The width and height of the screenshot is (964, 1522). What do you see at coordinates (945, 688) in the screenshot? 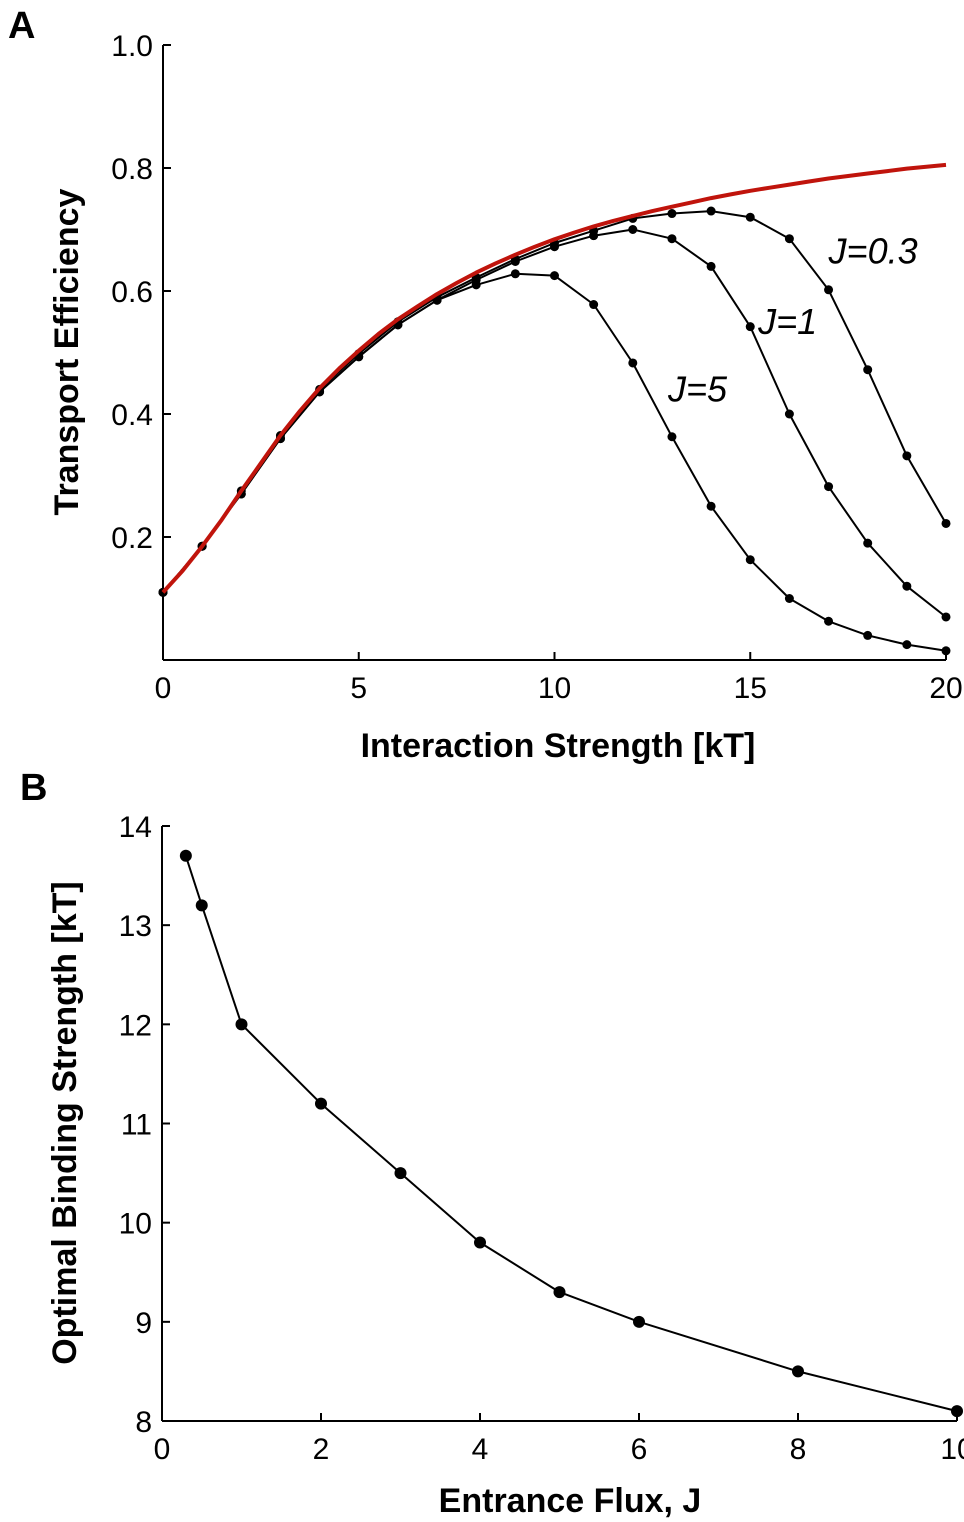
I see `panel-a-x-tick-label: 20` at bounding box center [945, 688].